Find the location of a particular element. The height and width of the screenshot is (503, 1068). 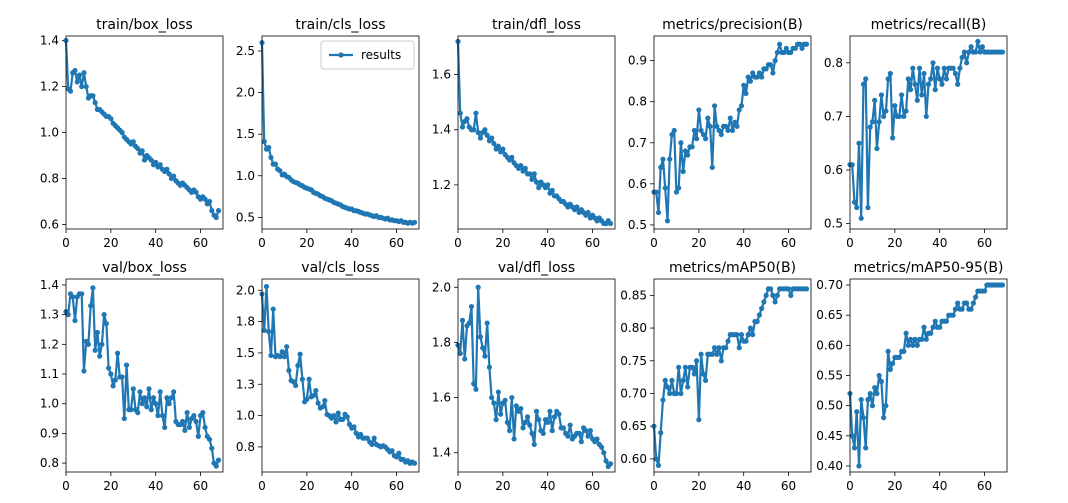

y-tick-label: 0.60 is located at coordinates (829, 345).